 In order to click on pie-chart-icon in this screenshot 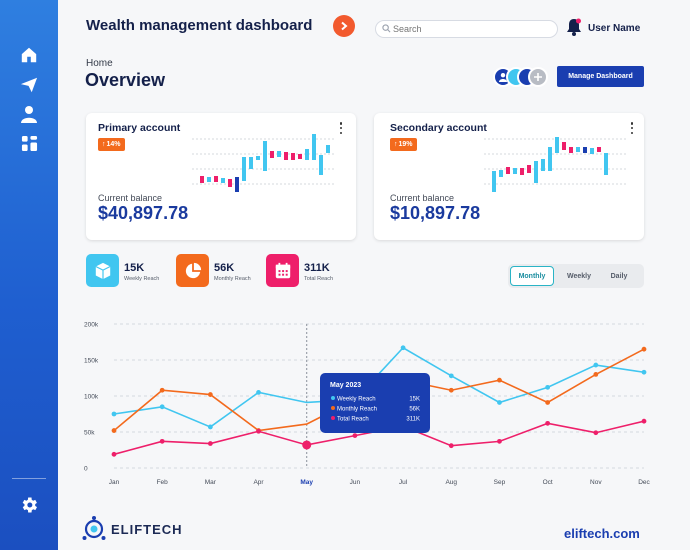, I will do `click(192, 270)`.